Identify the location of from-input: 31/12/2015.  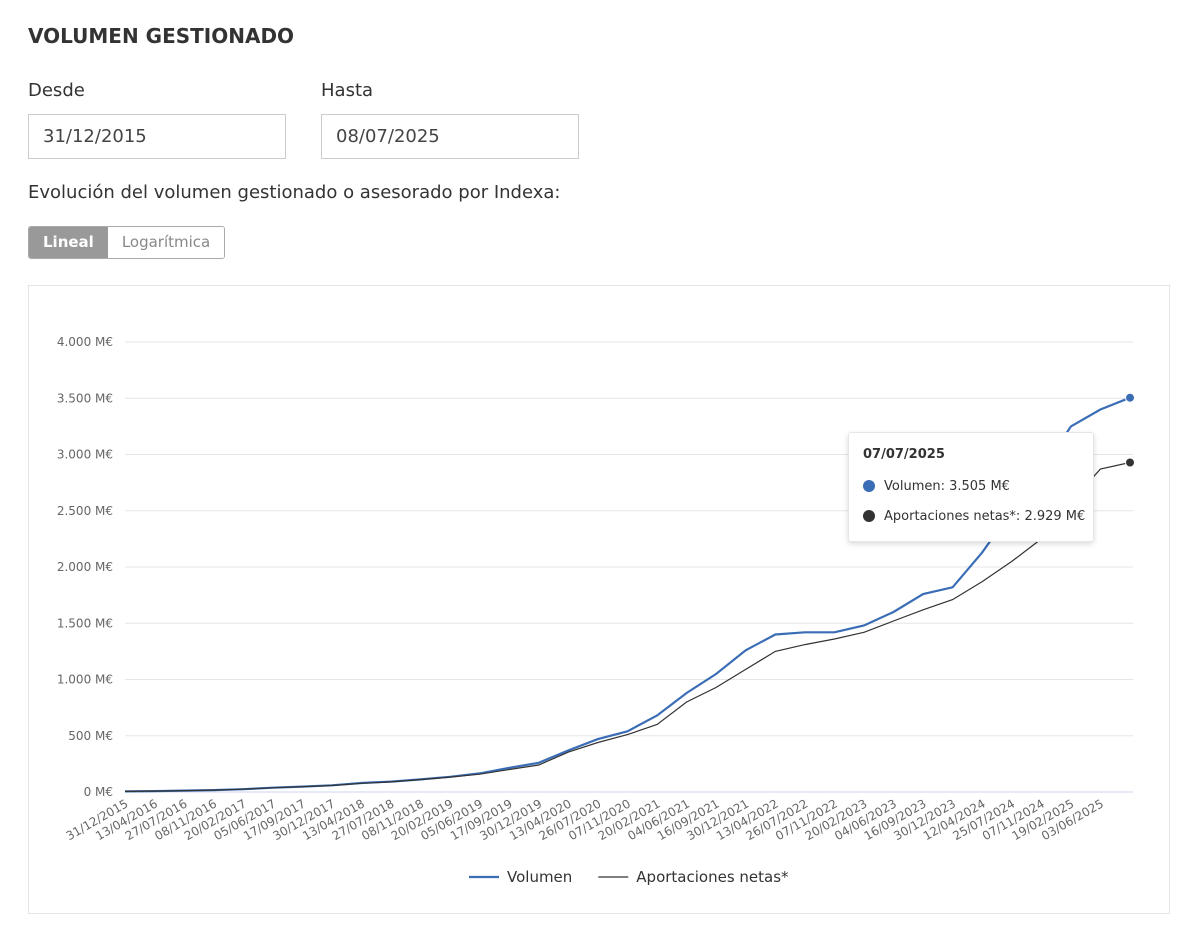
(157, 136).